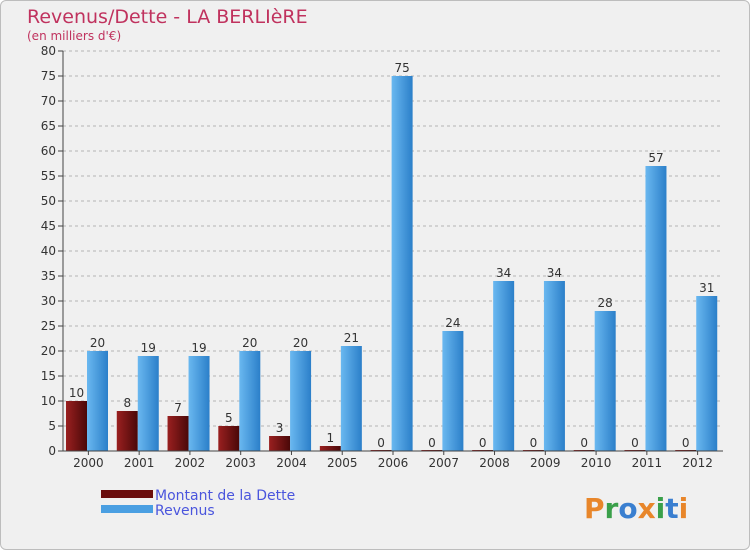  Describe the element at coordinates (280, 443) in the screenshot. I see `bar-debt-2004` at that location.